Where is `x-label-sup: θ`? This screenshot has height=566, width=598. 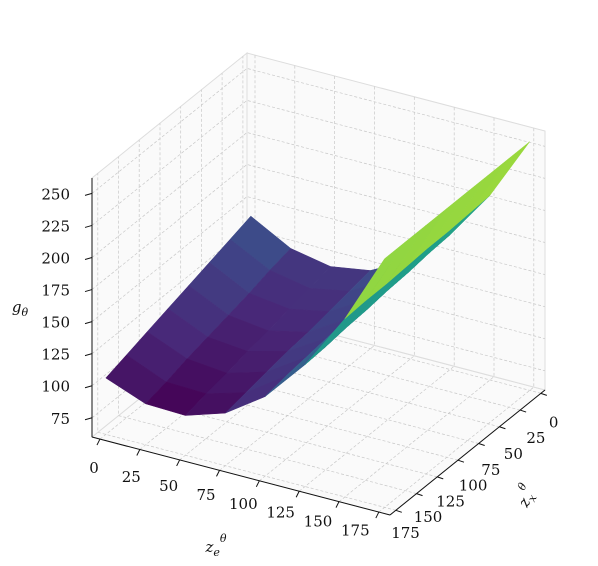
x-label-sup: θ is located at coordinates (223, 538).